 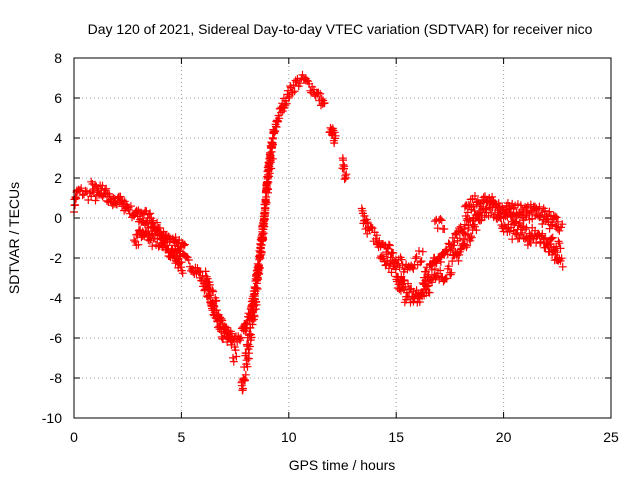 I want to click on x-tick-label: 10, so click(x=289, y=437).